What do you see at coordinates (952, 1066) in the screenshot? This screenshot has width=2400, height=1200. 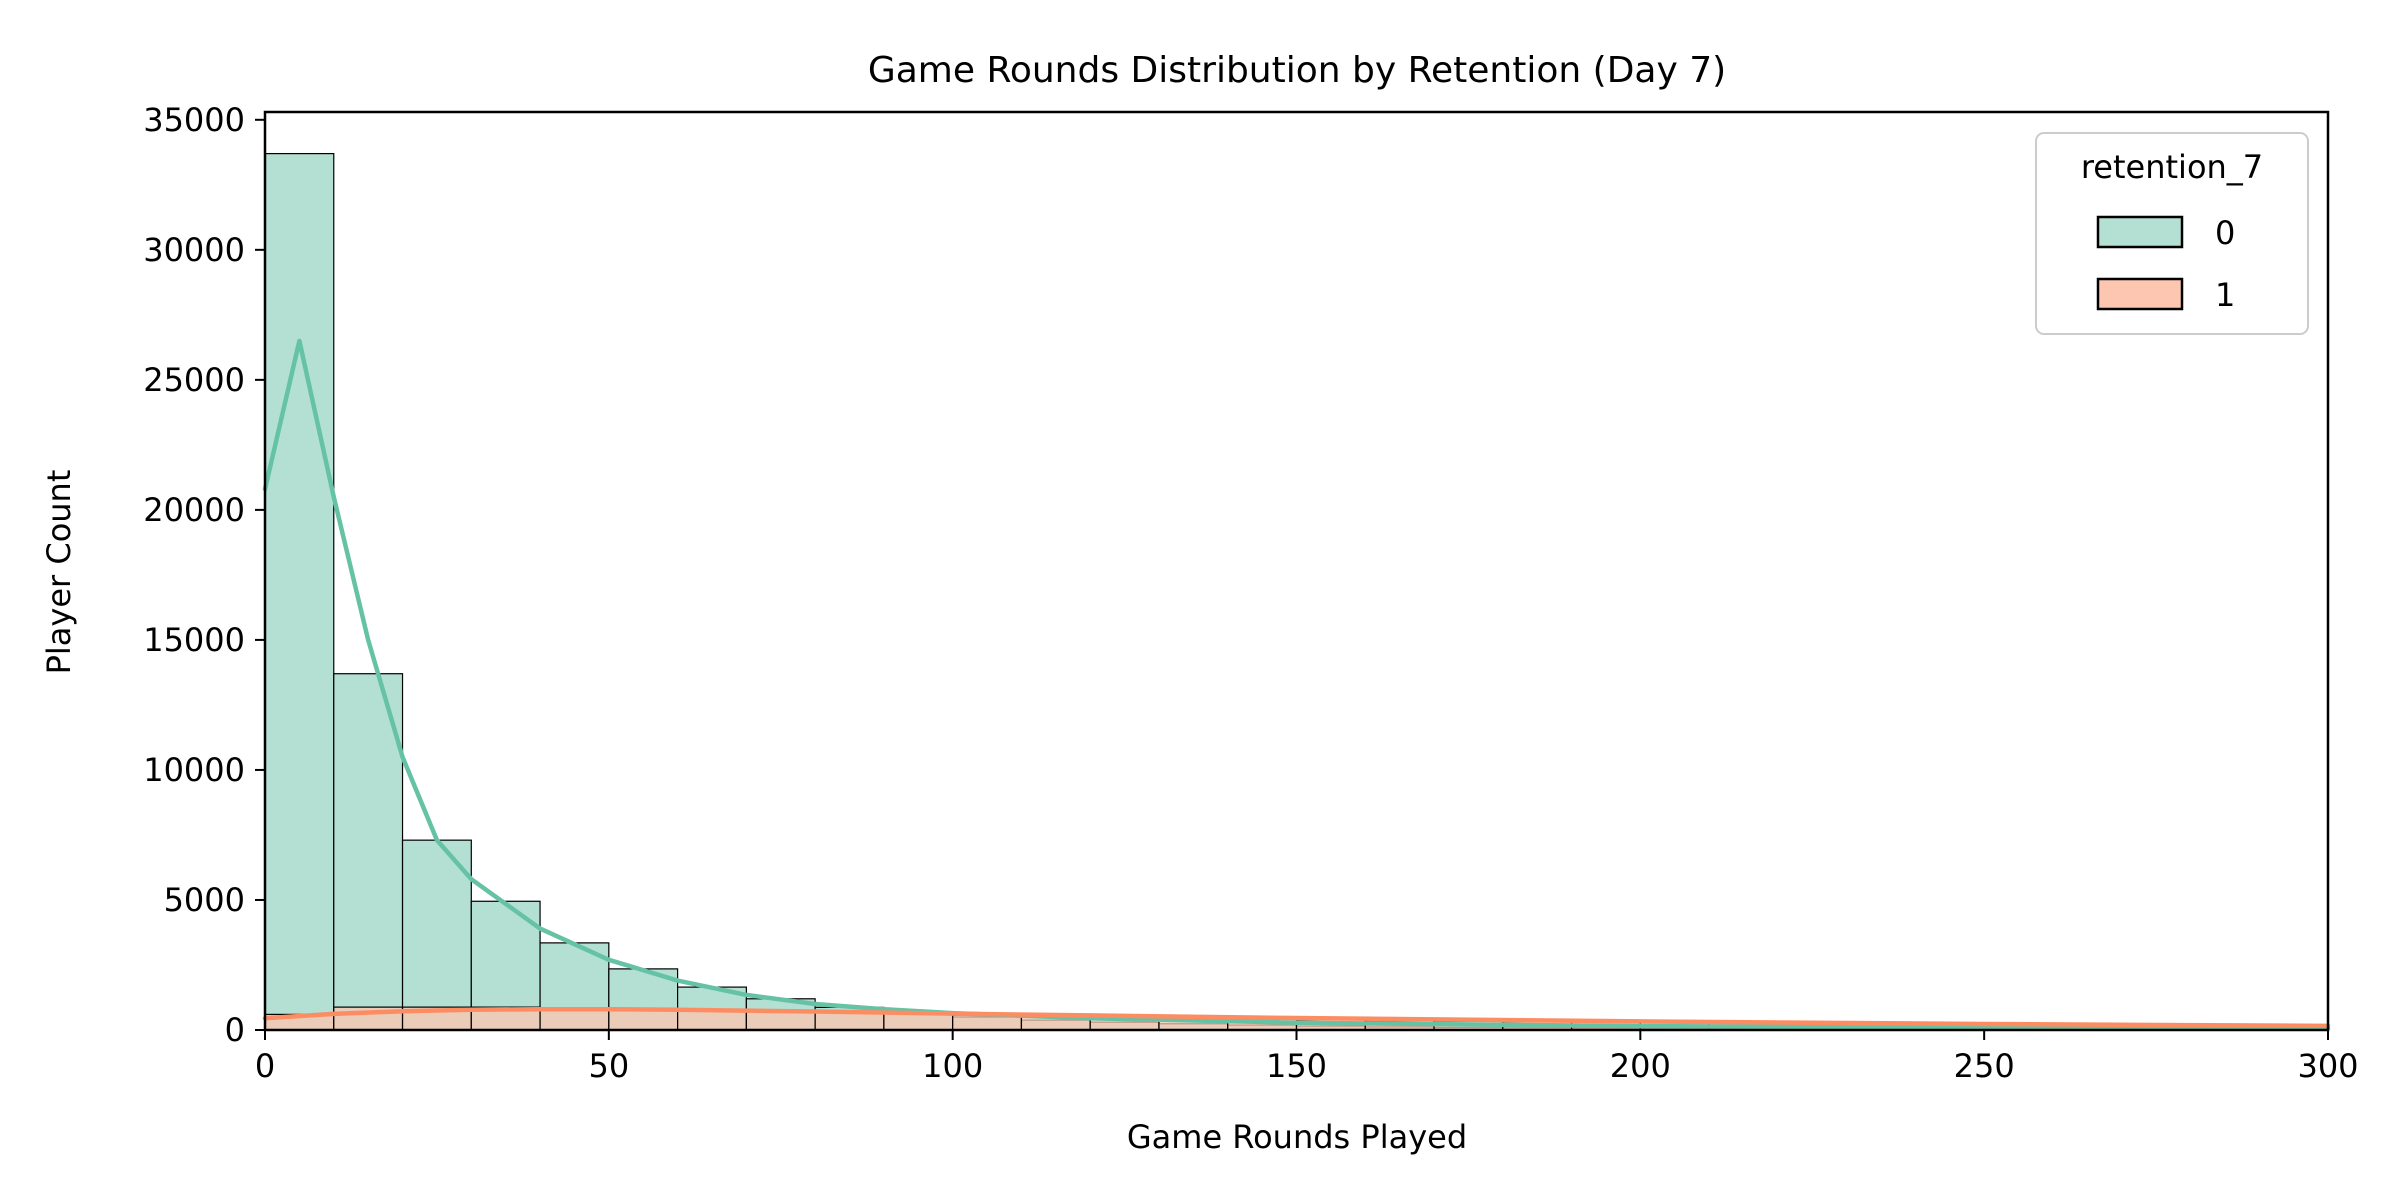 I see `x-tick-label-2: 100` at bounding box center [952, 1066].